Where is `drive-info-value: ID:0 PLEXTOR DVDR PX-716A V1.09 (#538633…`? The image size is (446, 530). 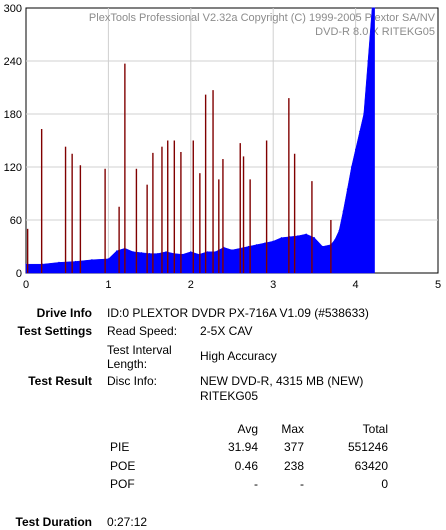
drive-info-value: ID:0 PLEXTOR DVDR PX-716A V1.09 (#538633… is located at coordinates (238, 313).